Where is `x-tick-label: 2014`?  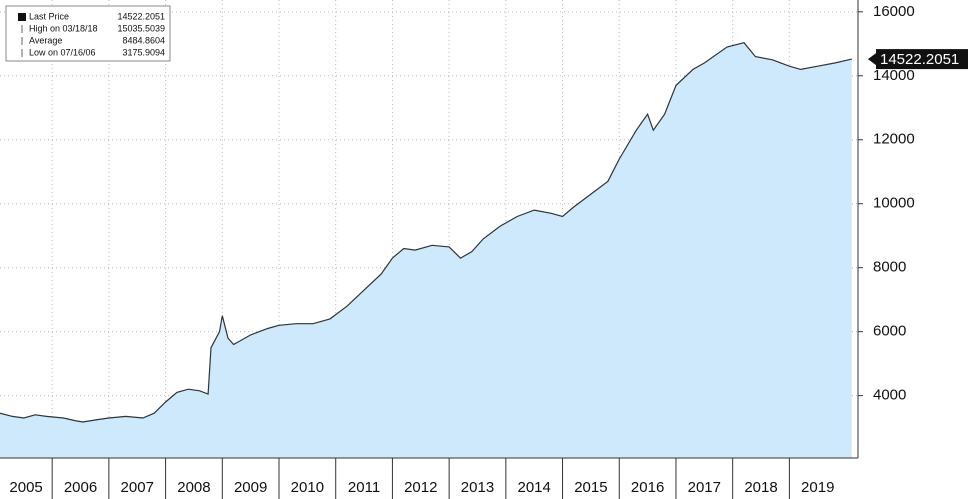 x-tick-label: 2014 is located at coordinates (534, 487).